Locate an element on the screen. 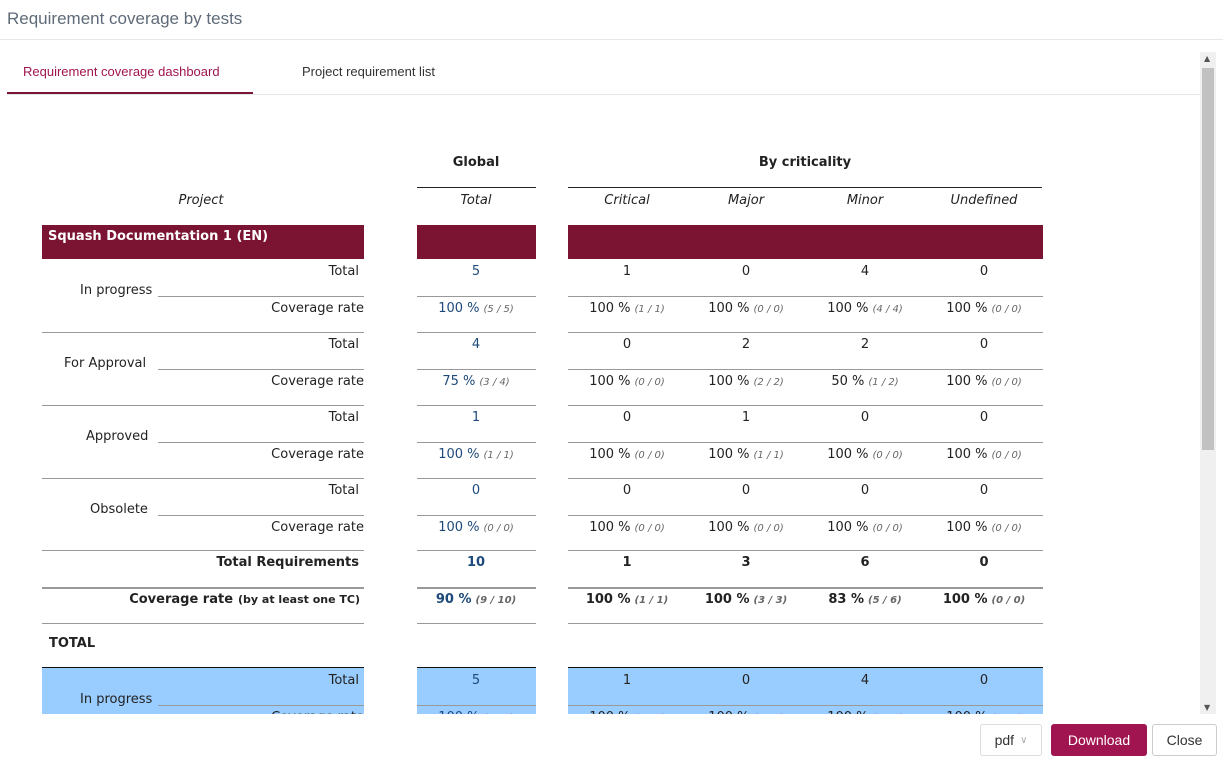  coverage-value: 50 % (1 / 2) is located at coordinates (864, 381).